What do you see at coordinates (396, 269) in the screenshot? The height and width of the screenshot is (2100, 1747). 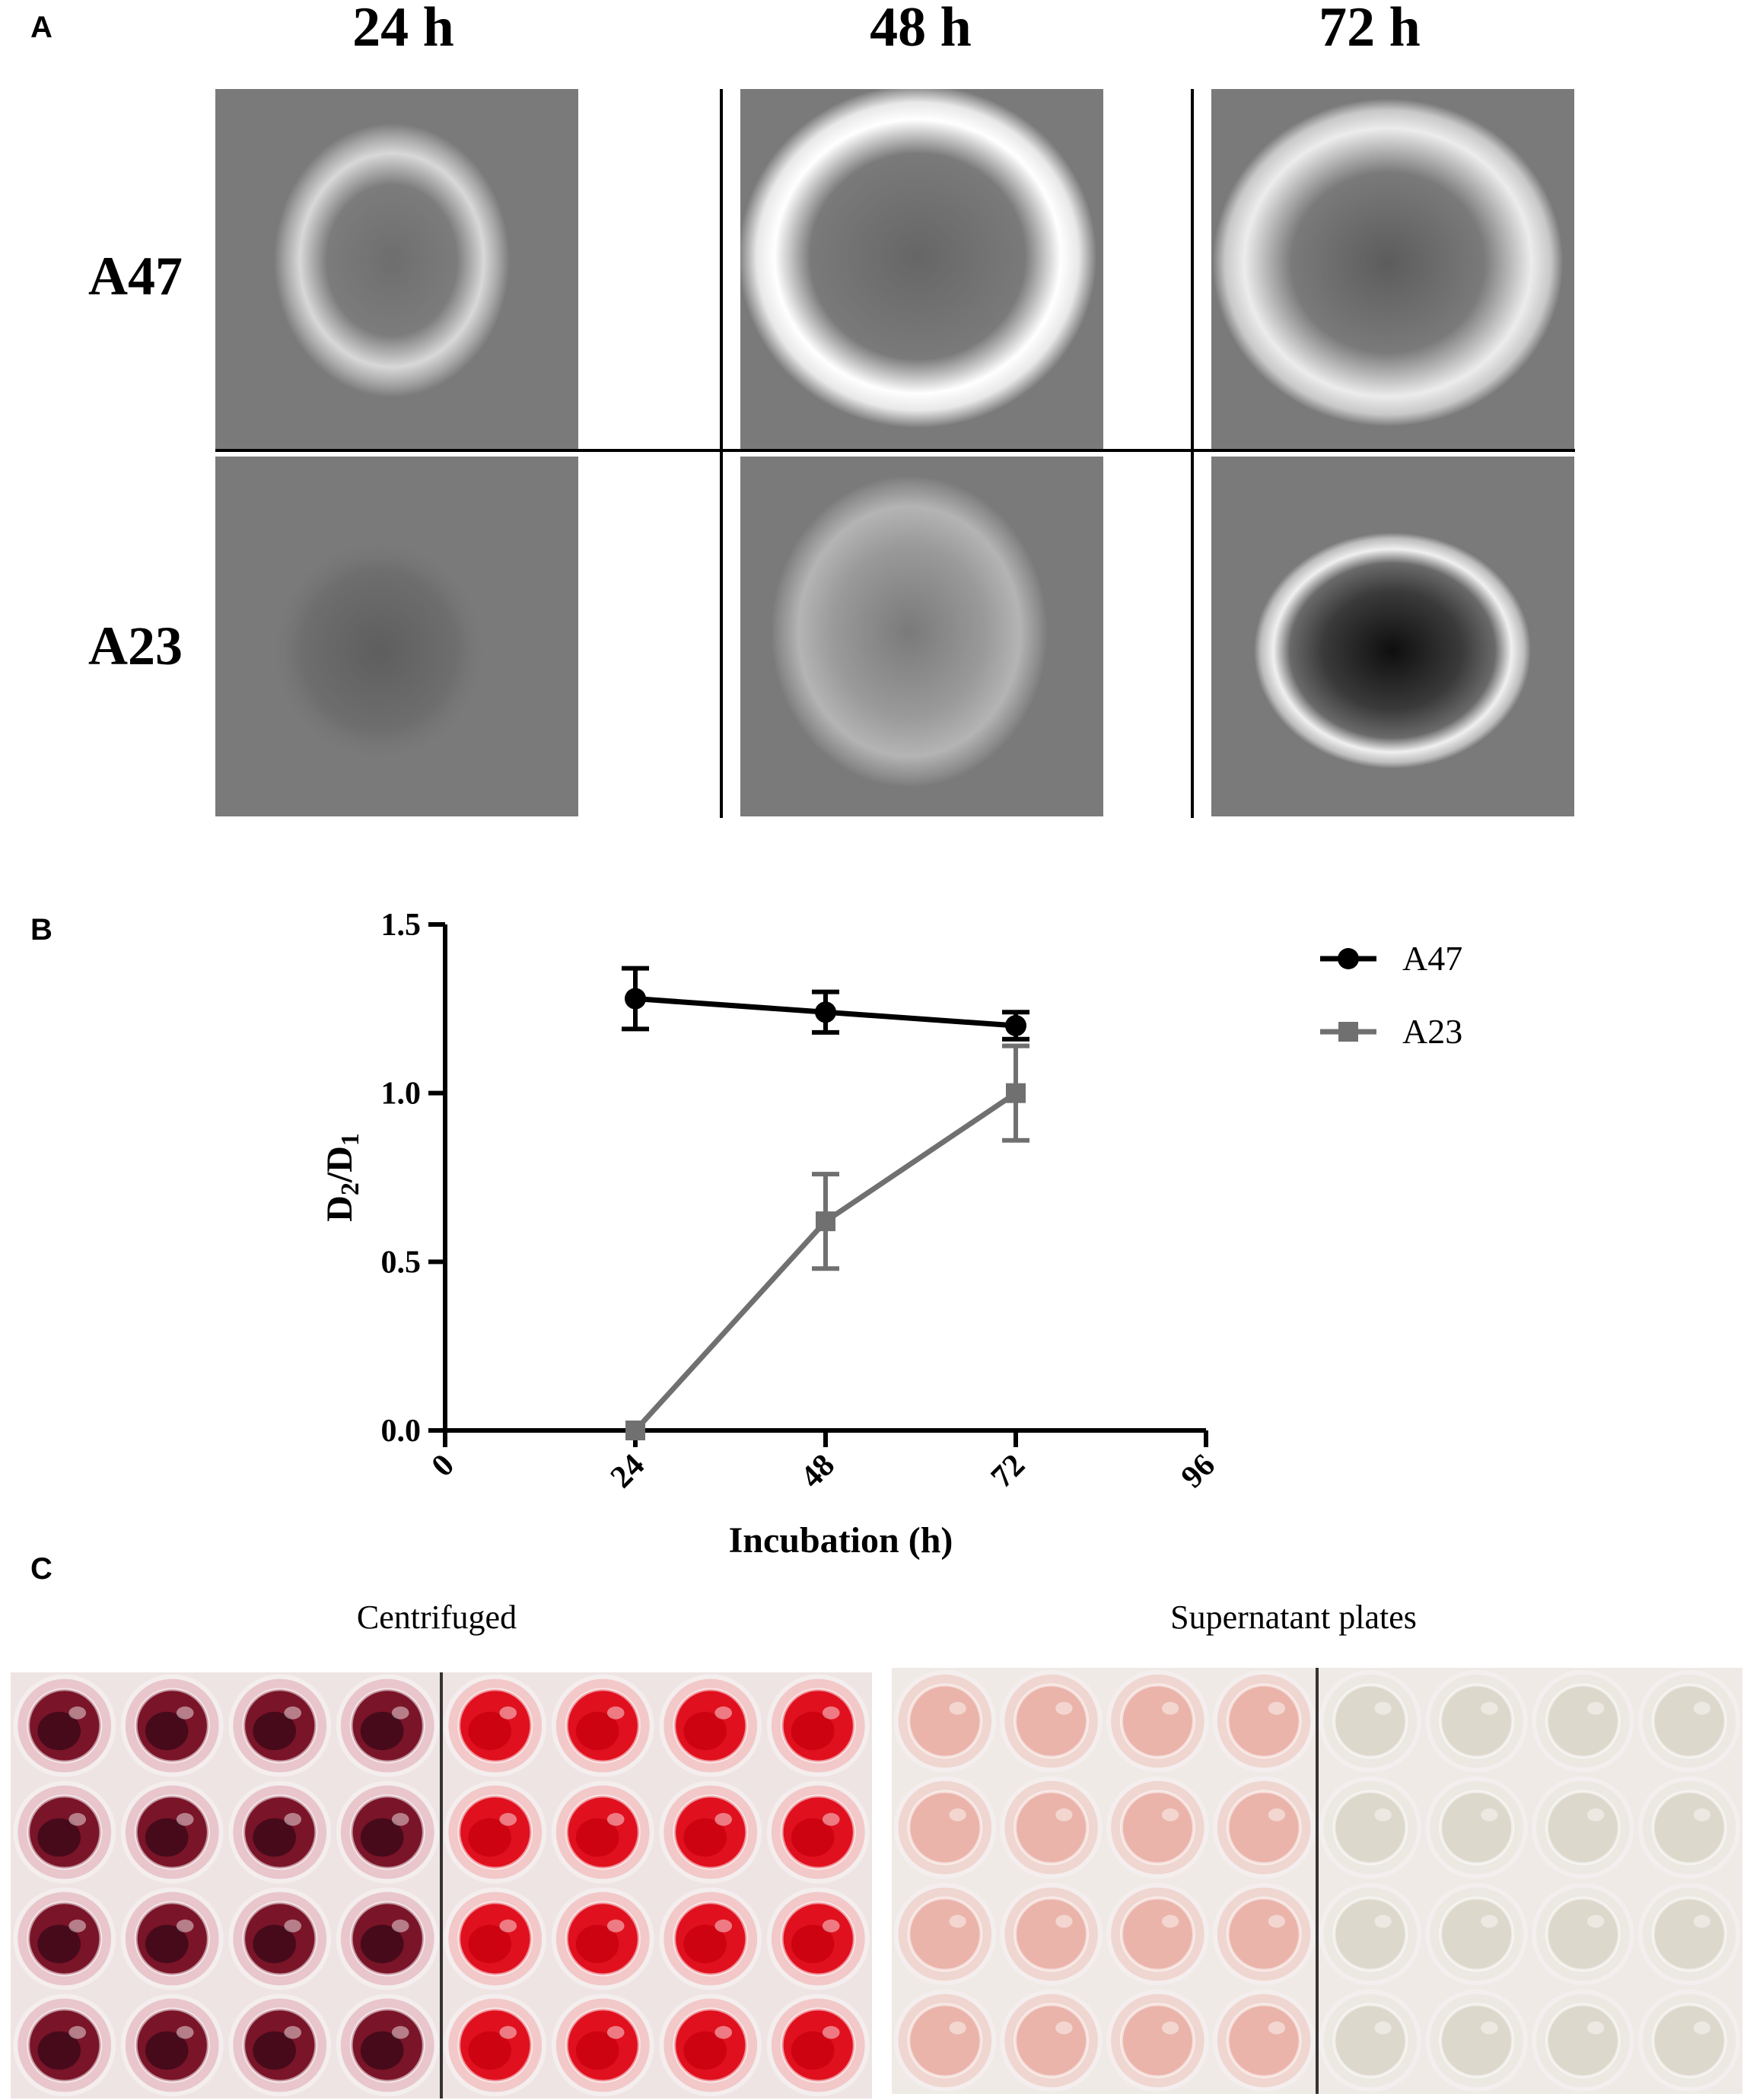 I see `zone-image-a47-24h` at bounding box center [396, 269].